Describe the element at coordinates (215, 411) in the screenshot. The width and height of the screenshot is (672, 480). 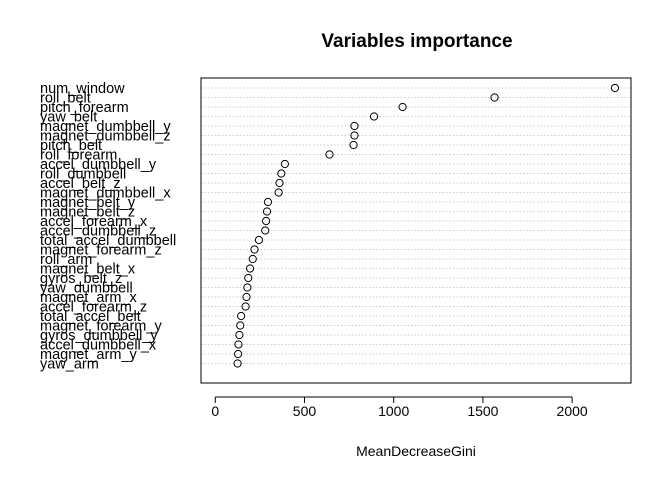
I see `x-tick-label: 0` at that location.